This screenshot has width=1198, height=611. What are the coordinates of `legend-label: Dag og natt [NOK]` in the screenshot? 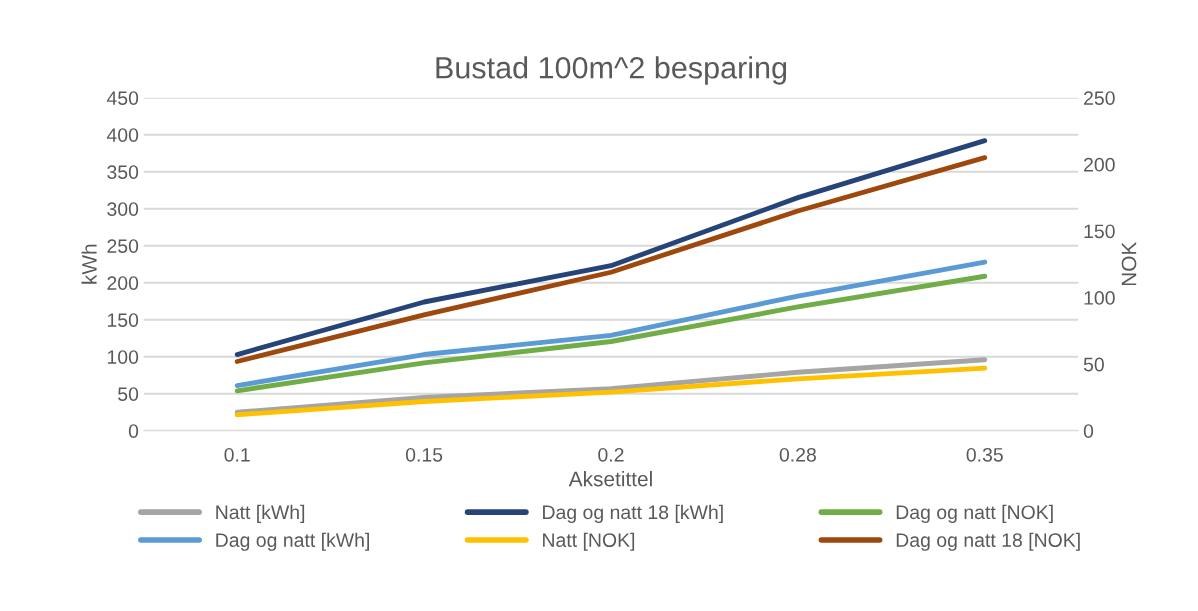 It's located at (974, 513).